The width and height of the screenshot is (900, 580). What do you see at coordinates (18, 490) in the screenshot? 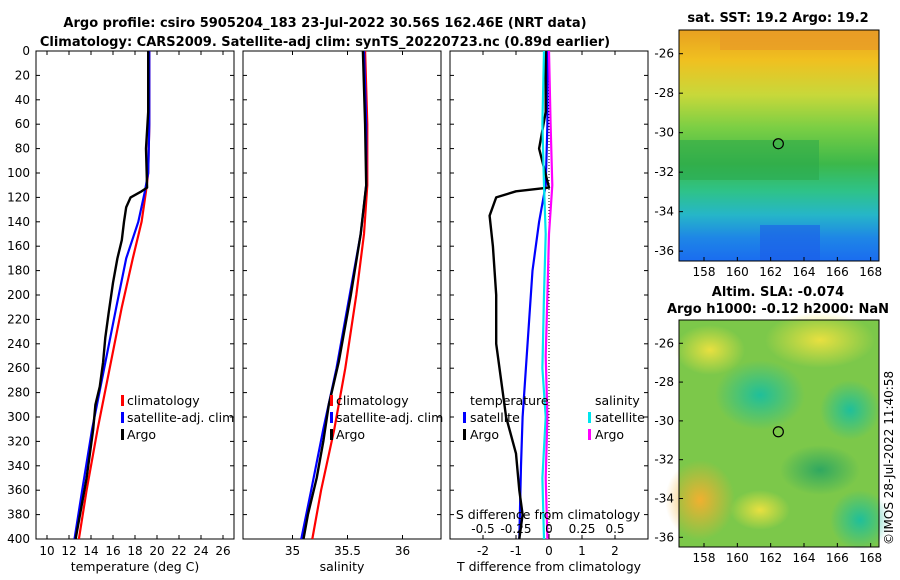
I see `depth-tick-label: 360` at bounding box center [18, 490].